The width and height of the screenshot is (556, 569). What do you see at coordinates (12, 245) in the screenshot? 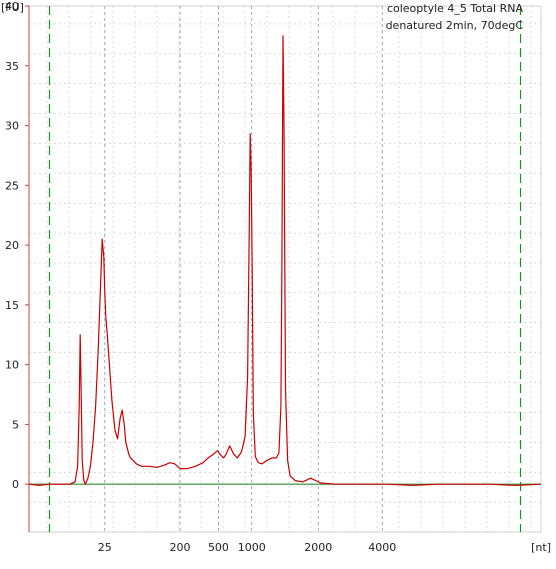
I see `y-tick-label: 20` at bounding box center [12, 245].